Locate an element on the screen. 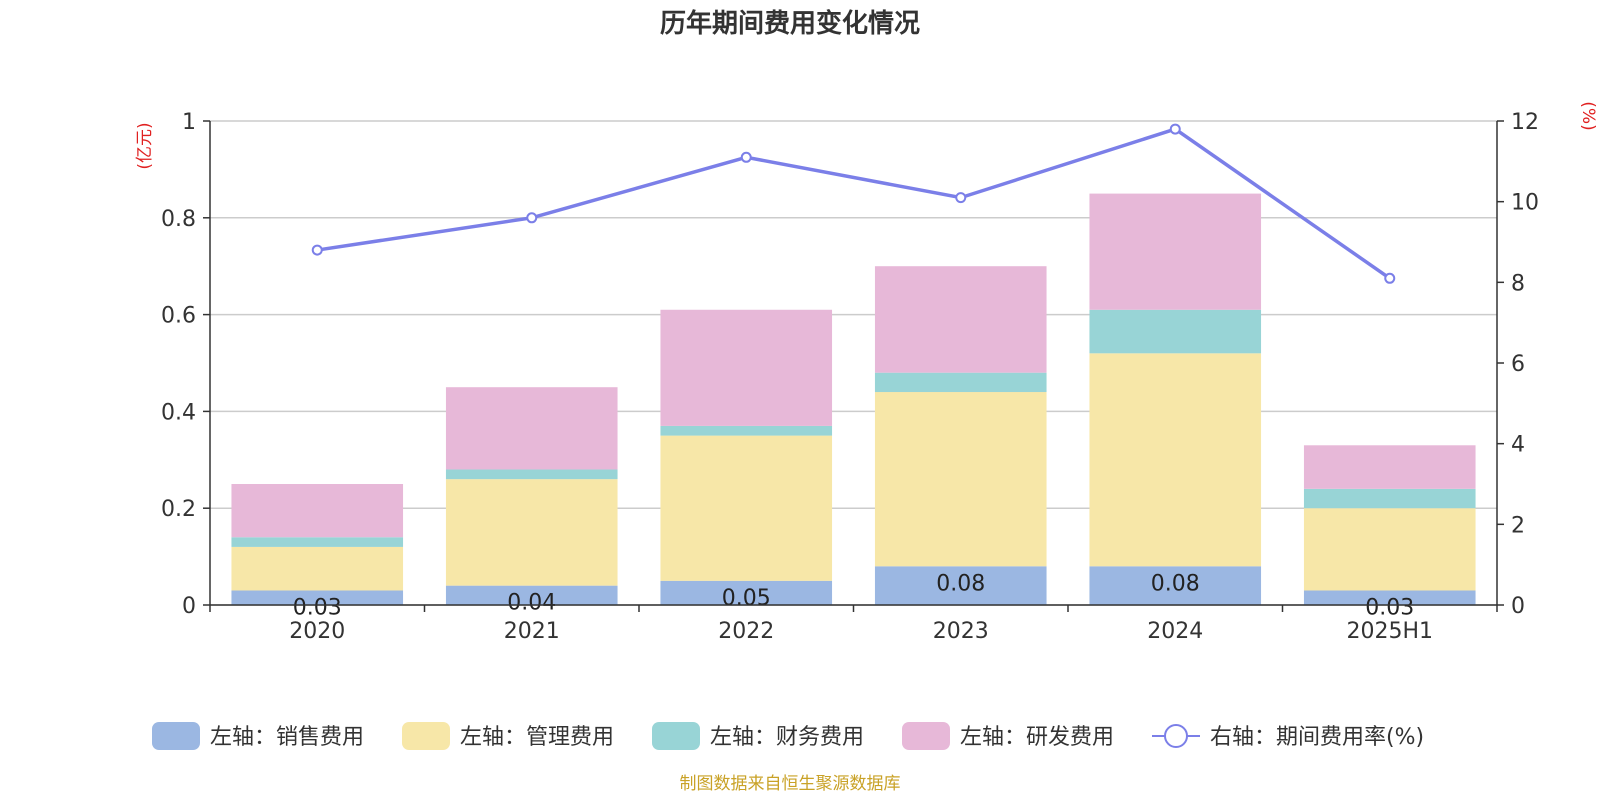  left-tick-label: 0 is located at coordinates (189, 606).